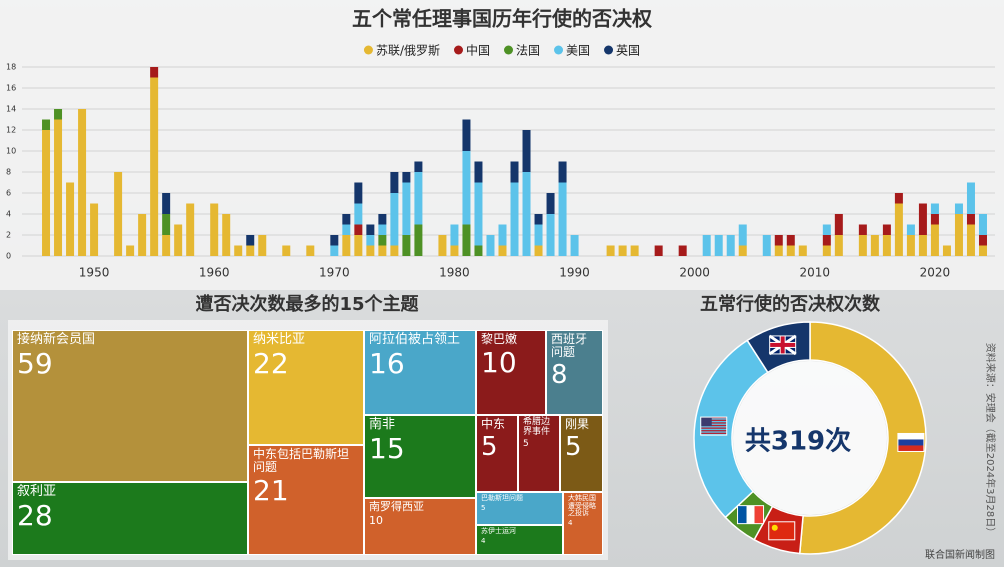 Image resolution: width=1004 pixels, height=567 pixels. I want to click on x-tick-label: 1990, so click(574, 273).